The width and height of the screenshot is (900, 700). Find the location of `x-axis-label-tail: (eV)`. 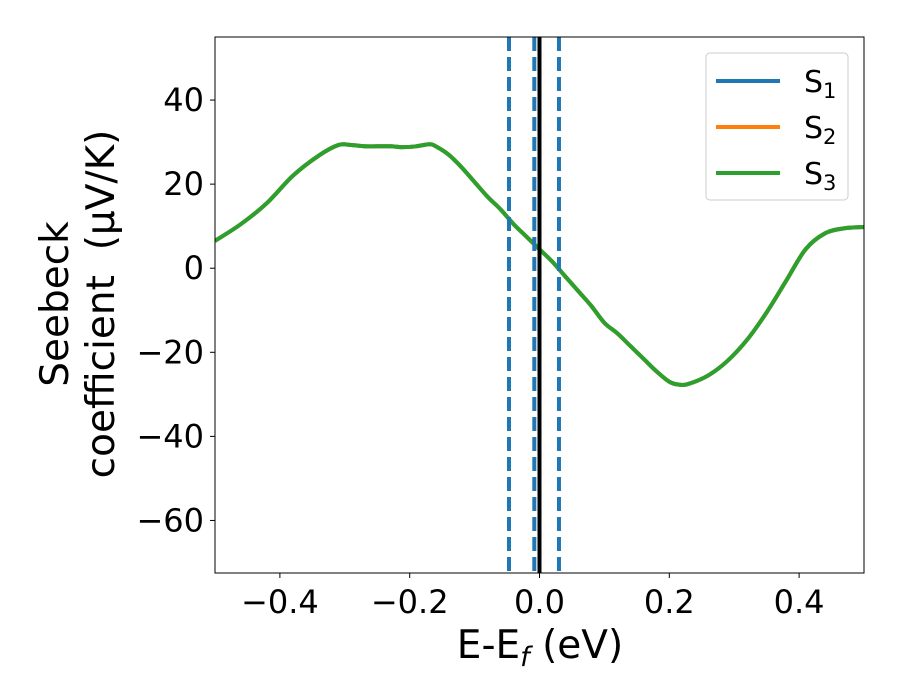

x-axis-label-tail: (eV) is located at coordinates (577, 645).